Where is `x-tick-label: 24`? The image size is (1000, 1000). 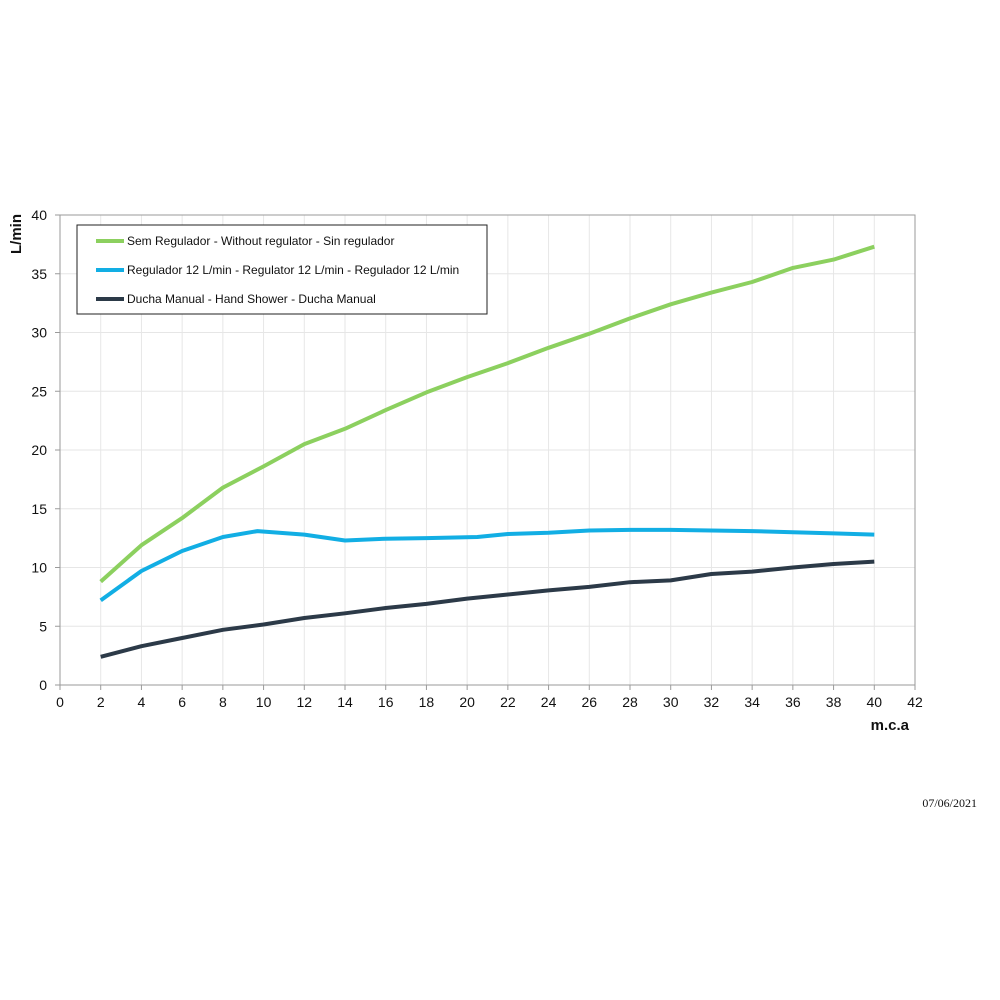
x-tick-label: 24 is located at coordinates (549, 702).